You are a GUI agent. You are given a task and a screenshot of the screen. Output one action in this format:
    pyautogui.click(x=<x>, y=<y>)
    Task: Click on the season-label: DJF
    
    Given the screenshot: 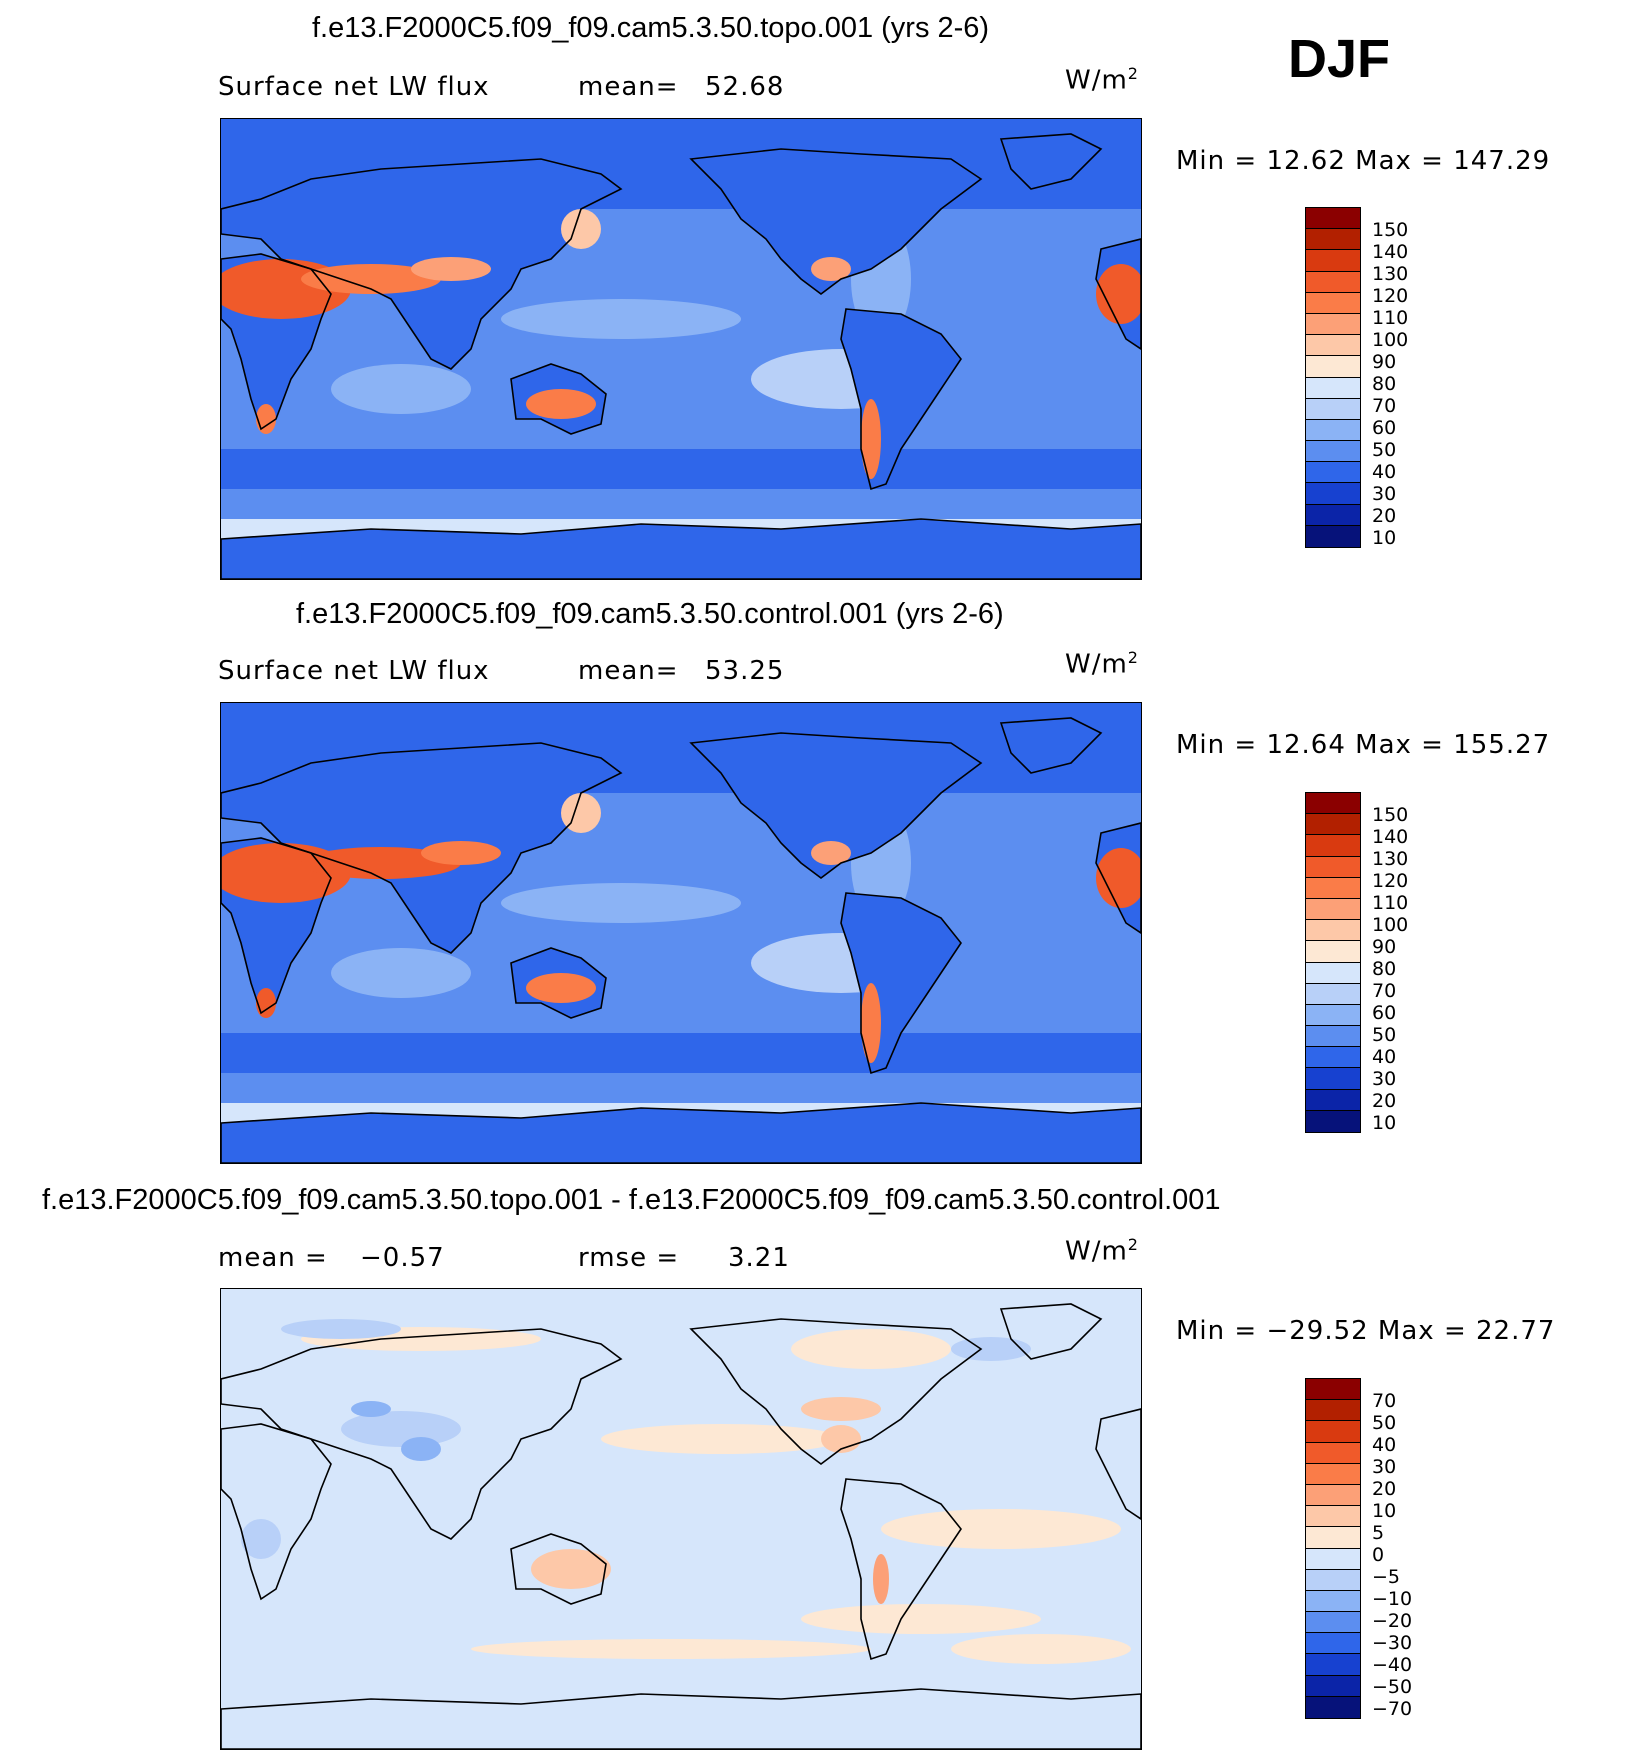 What is the action you would take?
    pyautogui.click(x=1339, y=59)
    